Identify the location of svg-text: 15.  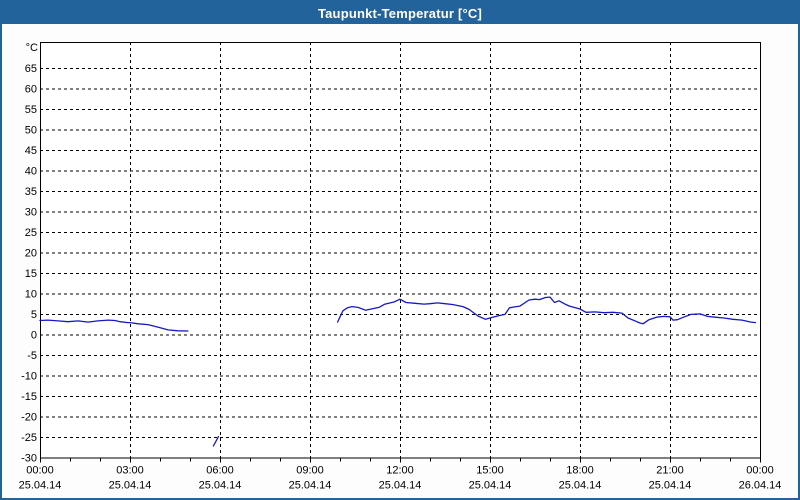
(31, 274).